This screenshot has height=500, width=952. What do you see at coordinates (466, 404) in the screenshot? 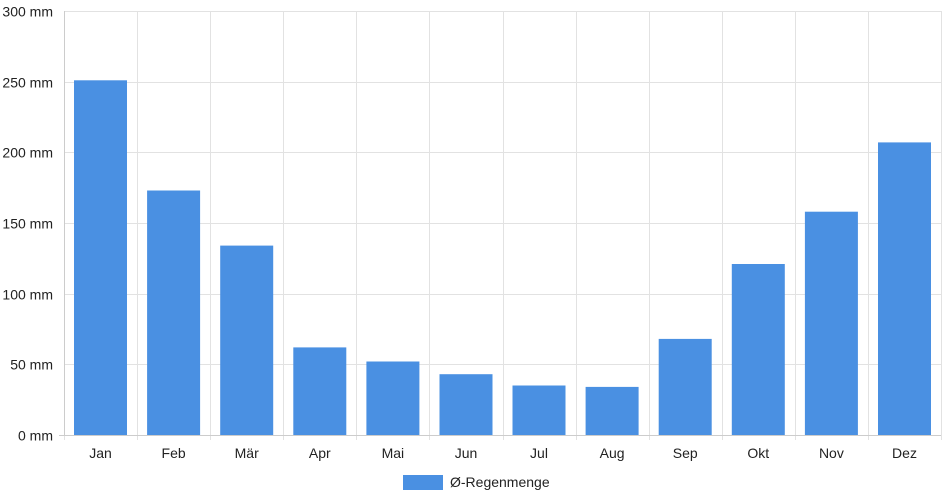
I see `bar-jun` at bounding box center [466, 404].